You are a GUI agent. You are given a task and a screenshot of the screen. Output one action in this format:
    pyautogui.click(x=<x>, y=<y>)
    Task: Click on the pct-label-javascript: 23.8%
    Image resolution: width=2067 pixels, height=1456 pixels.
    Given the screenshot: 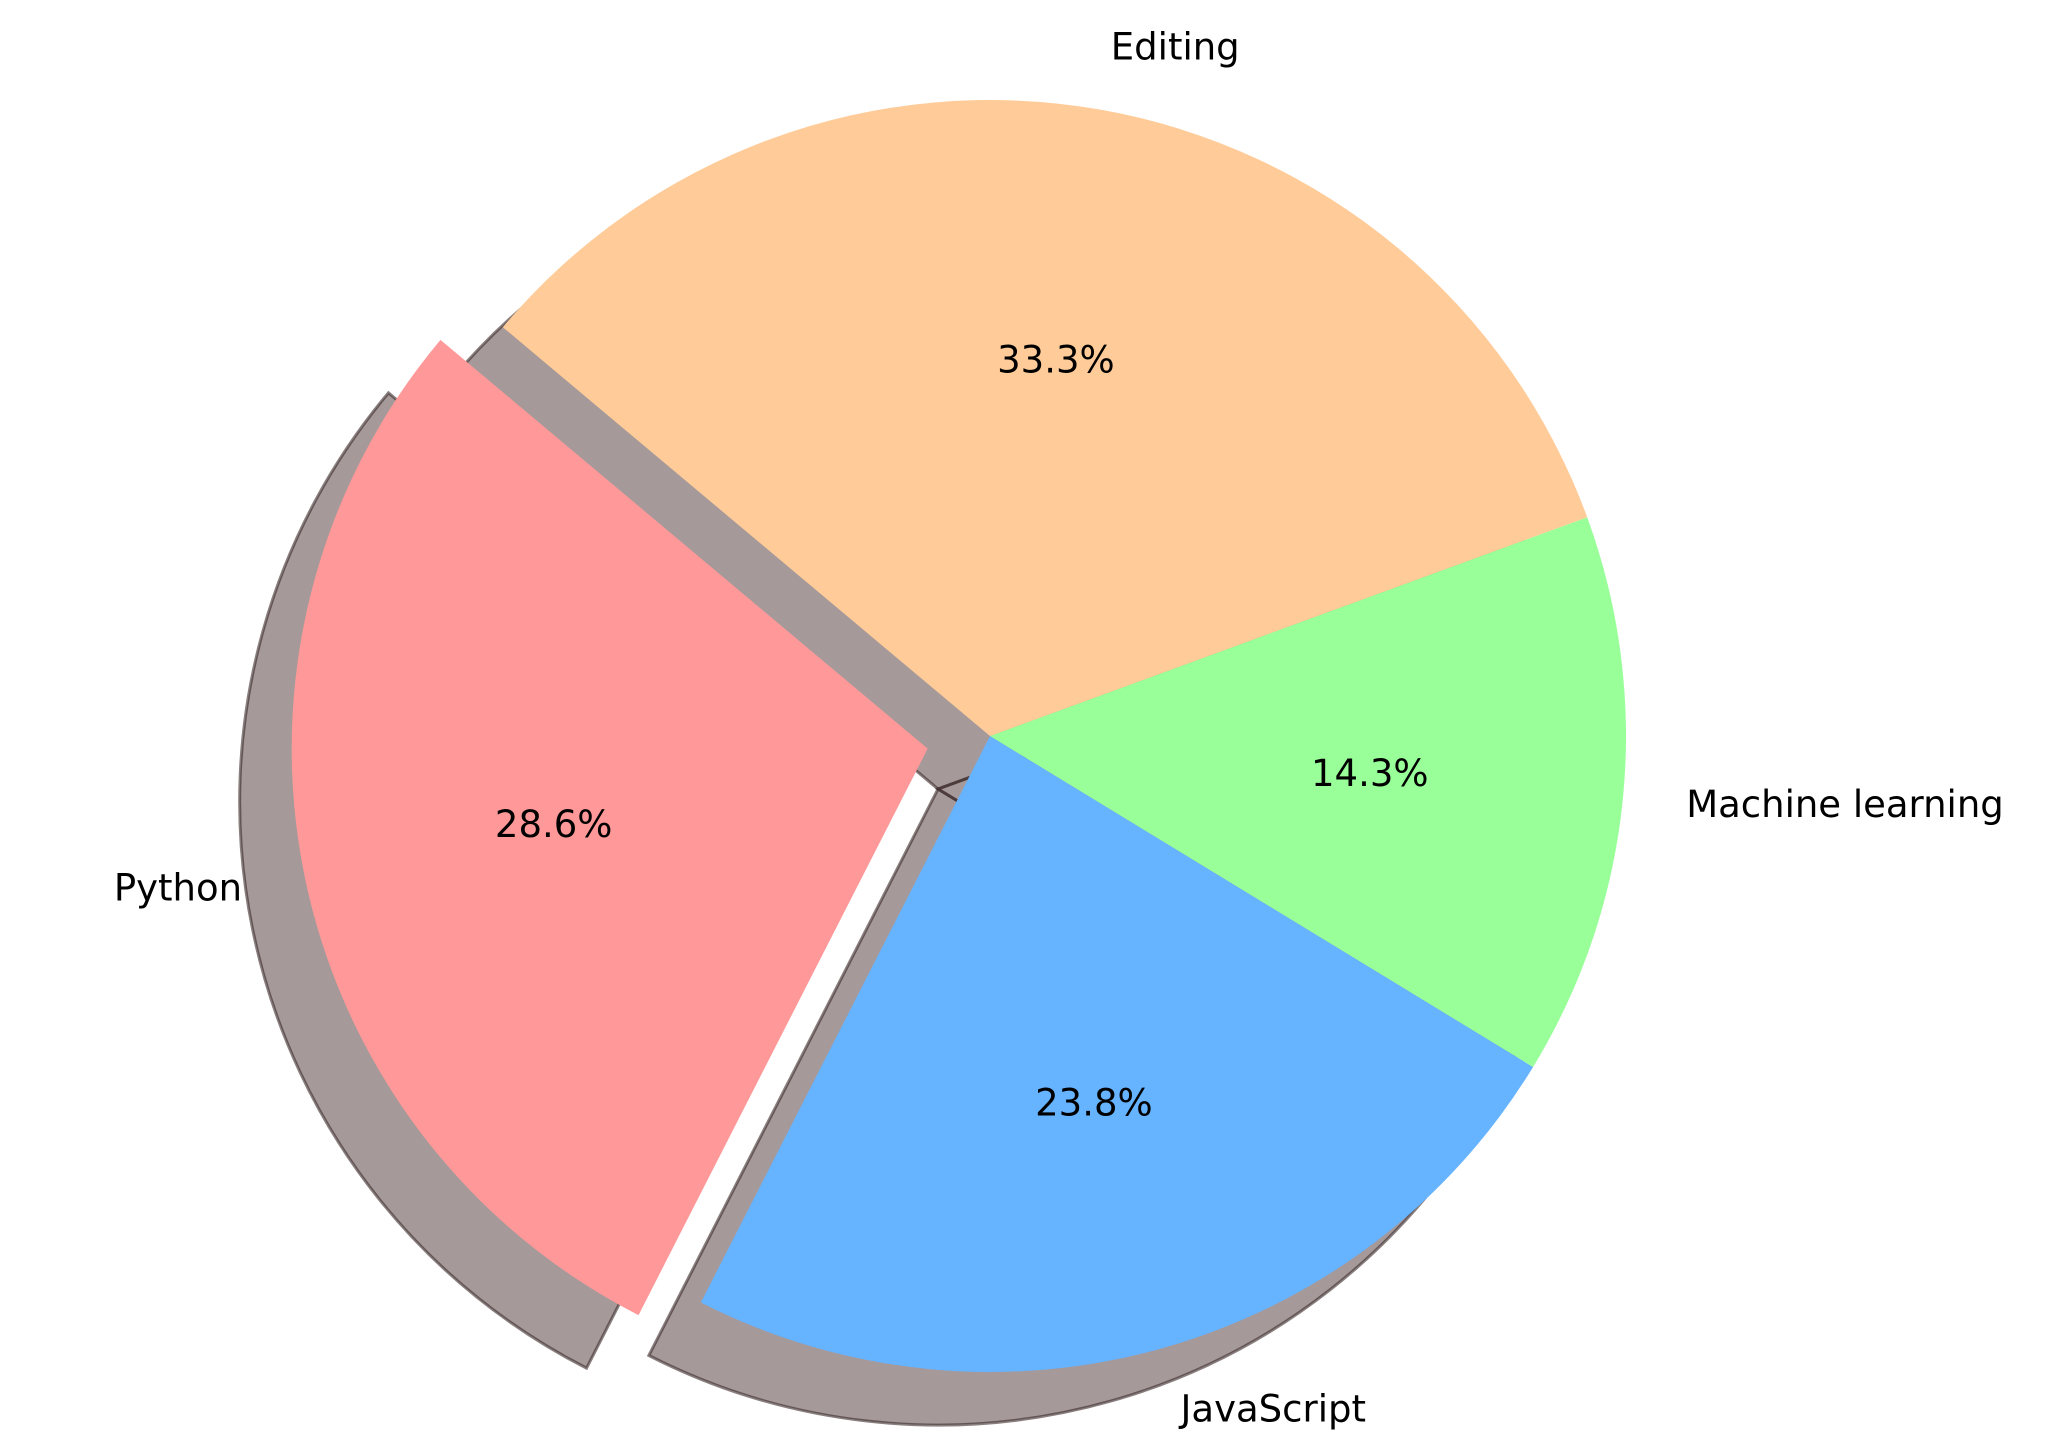 What is the action you would take?
    pyautogui.click(x=1094, y=1103)
    